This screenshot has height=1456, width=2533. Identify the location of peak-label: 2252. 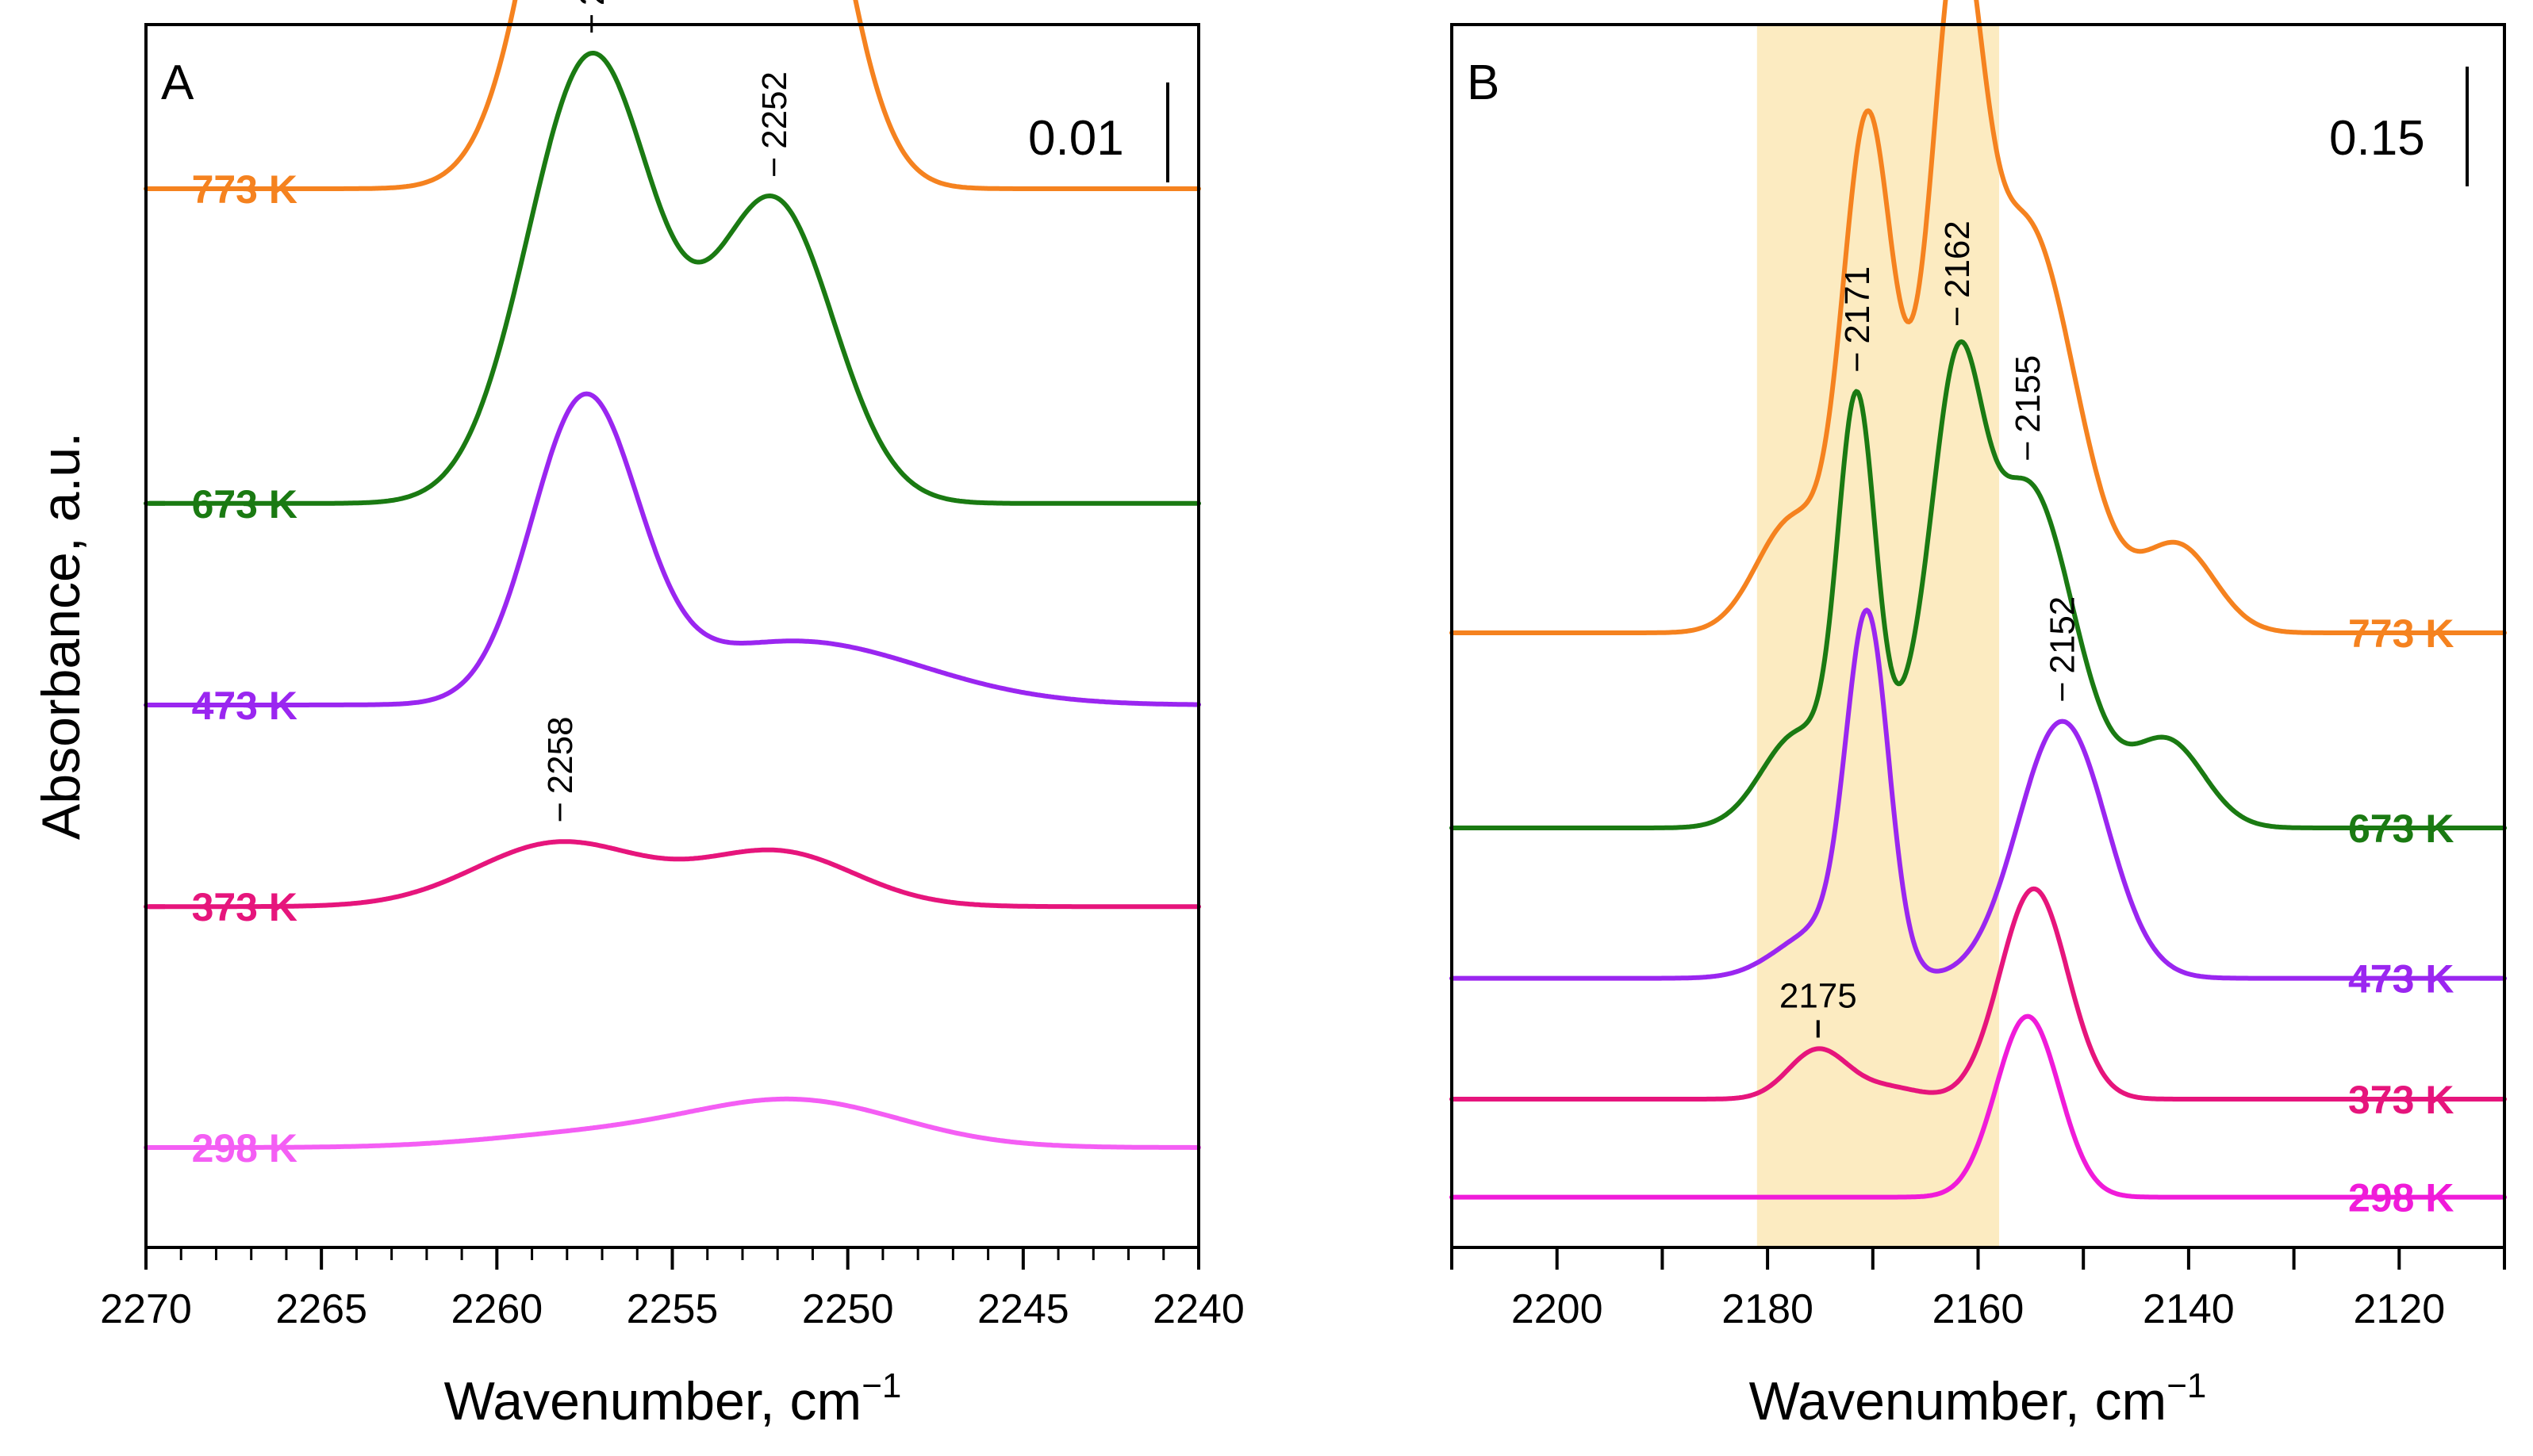
(774, 110).